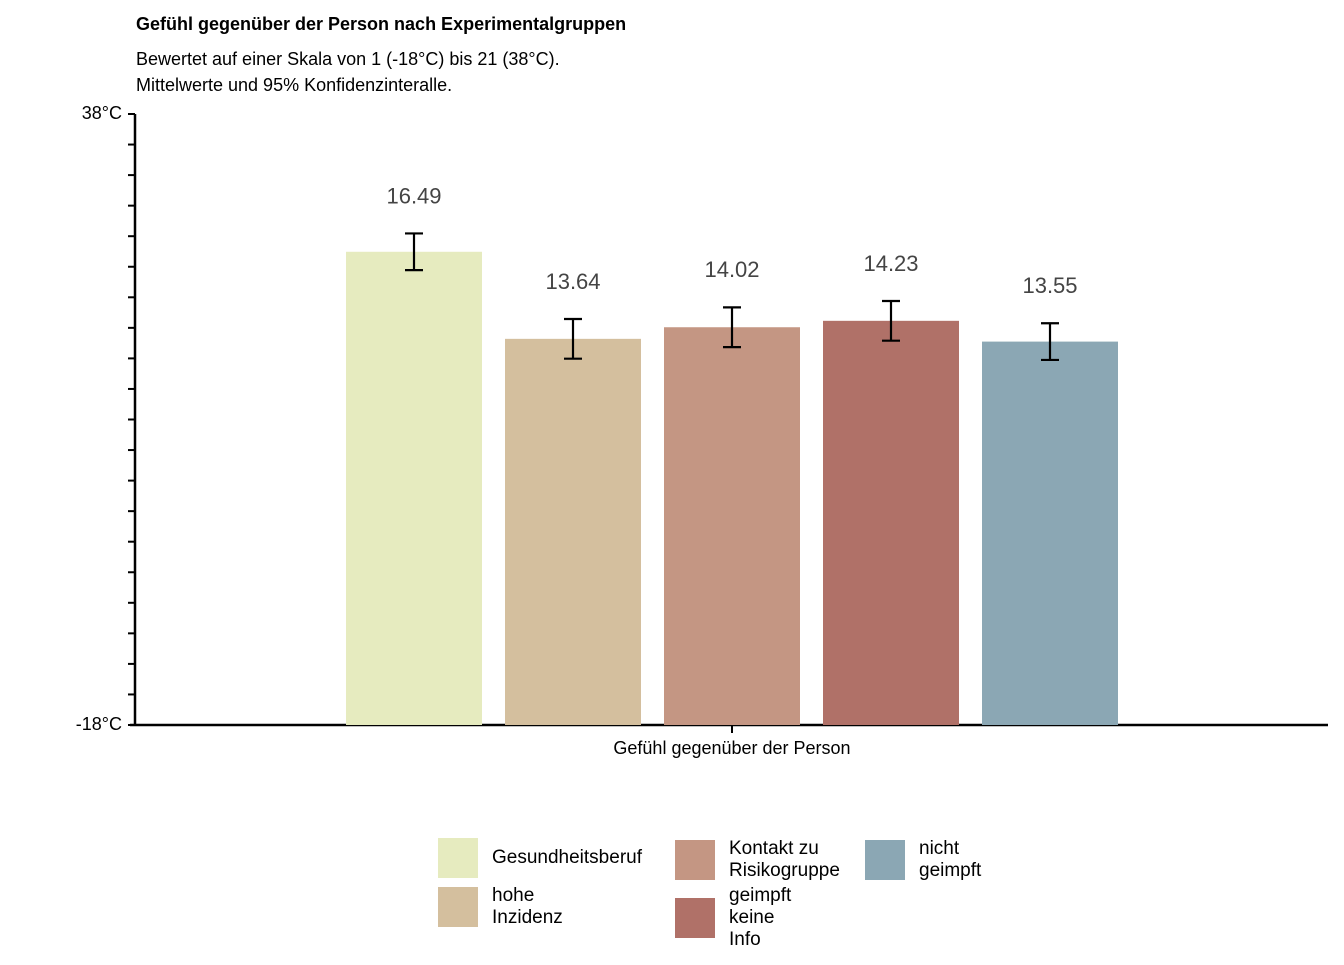  Describe the element at coordinates (572, 281) in the screenshot. I see `value-label: 13.64` at that location.